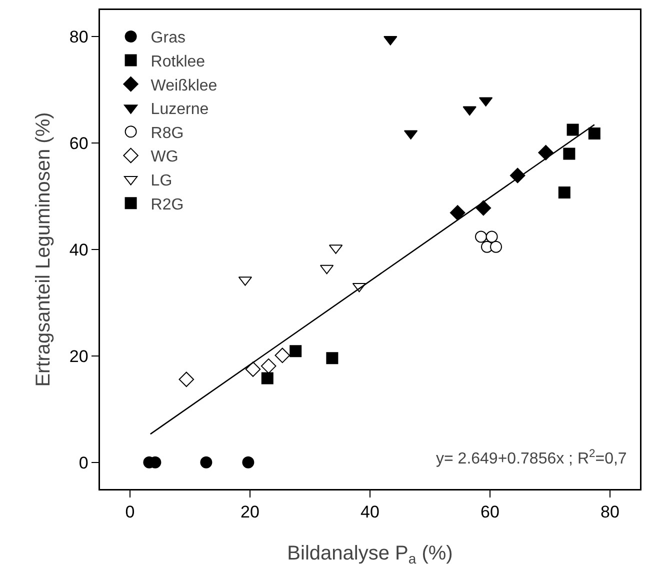 The image size is (649, 581). I want to click on x-tick-label: 80, so click(610, 512).